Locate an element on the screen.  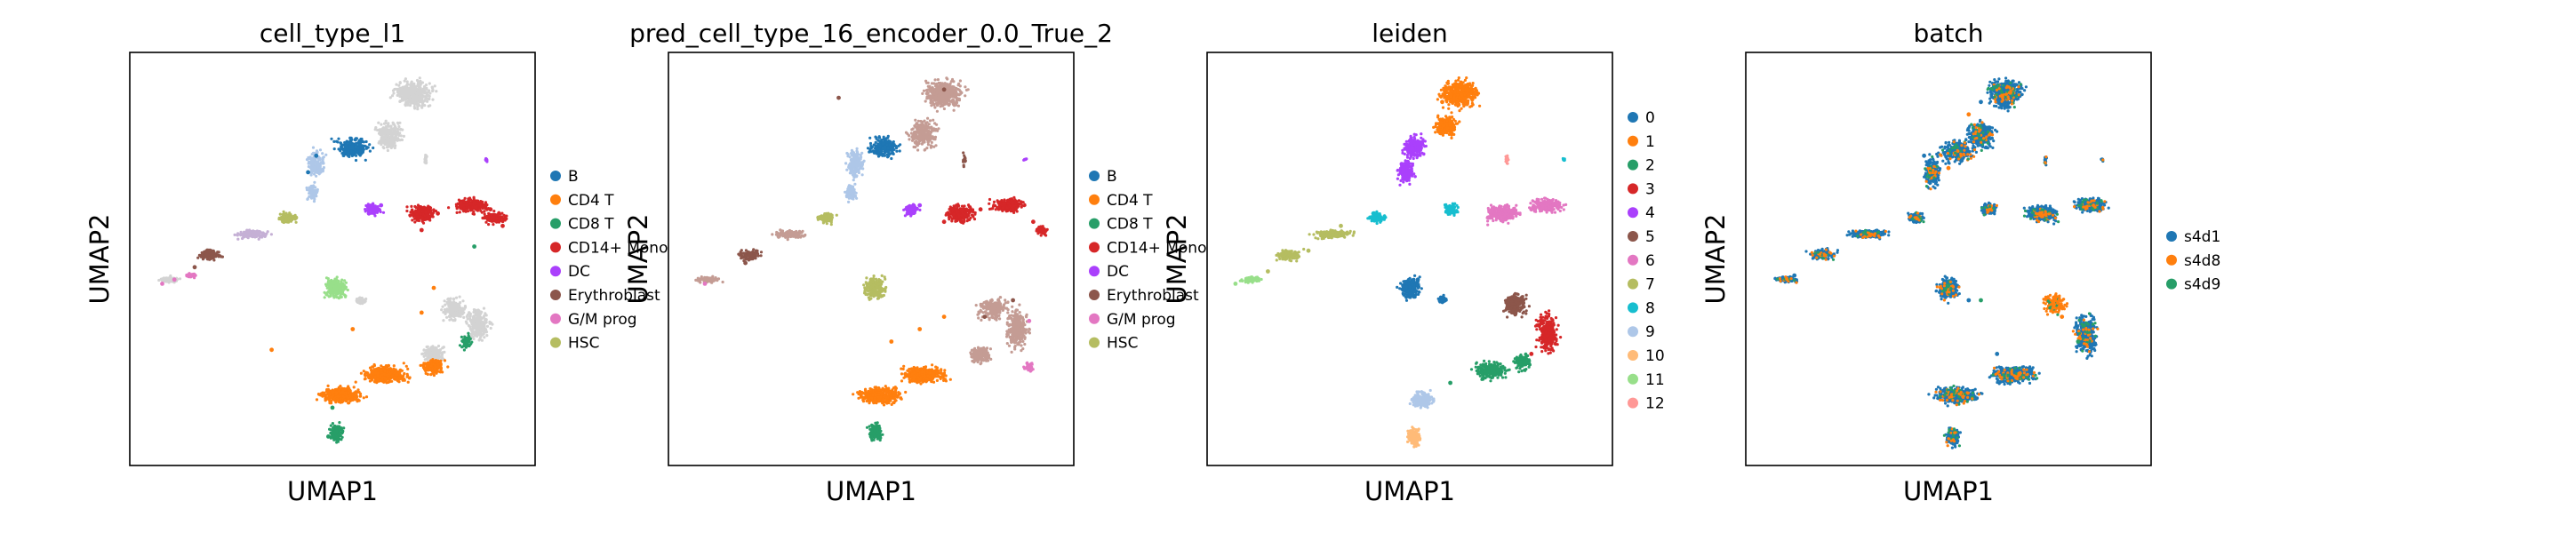
y-axis-label: UMAP2 is located at coordinates (1715, 258).